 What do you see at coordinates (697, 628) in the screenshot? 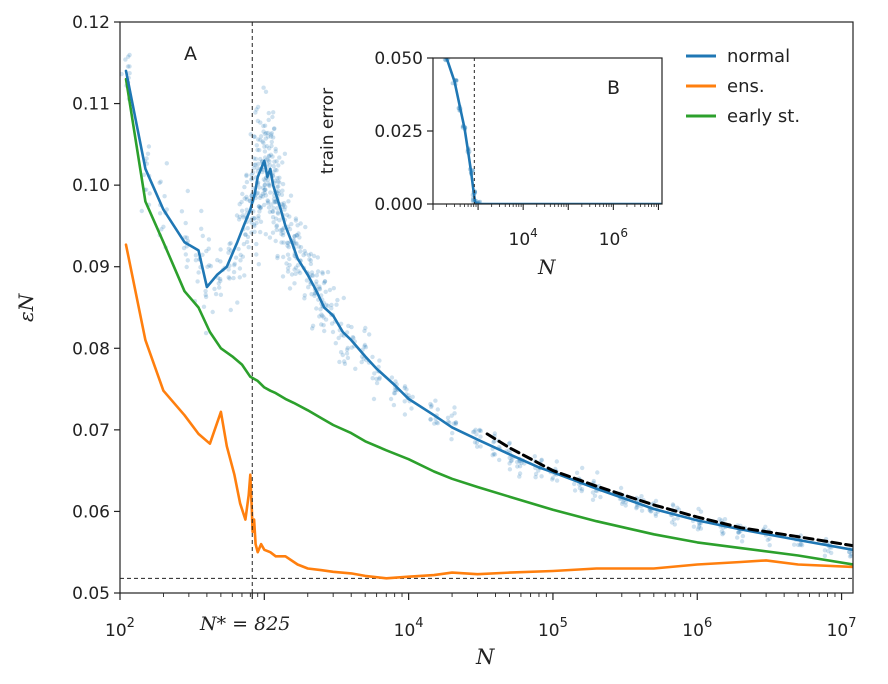
I see `x-tick-label: 106` at bounding box center [697, 628].